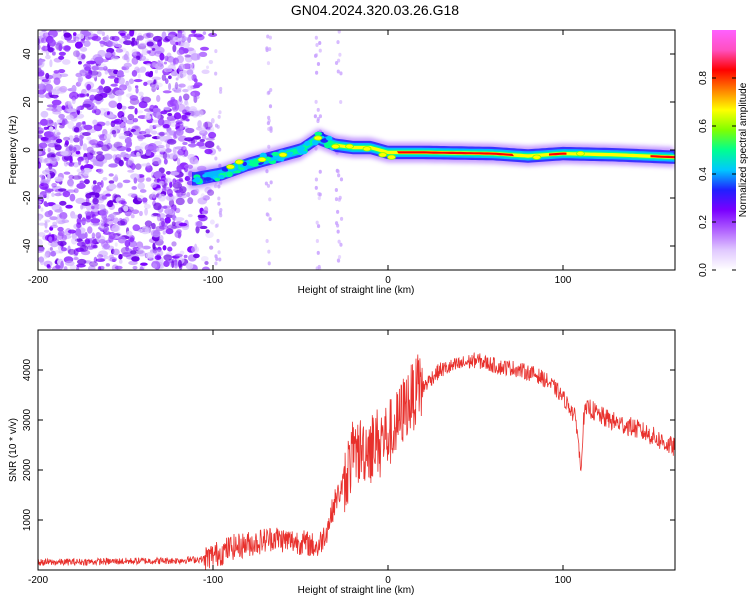 The image size is (750, 600). I want to click on ridge-peak, so click(239, 162).